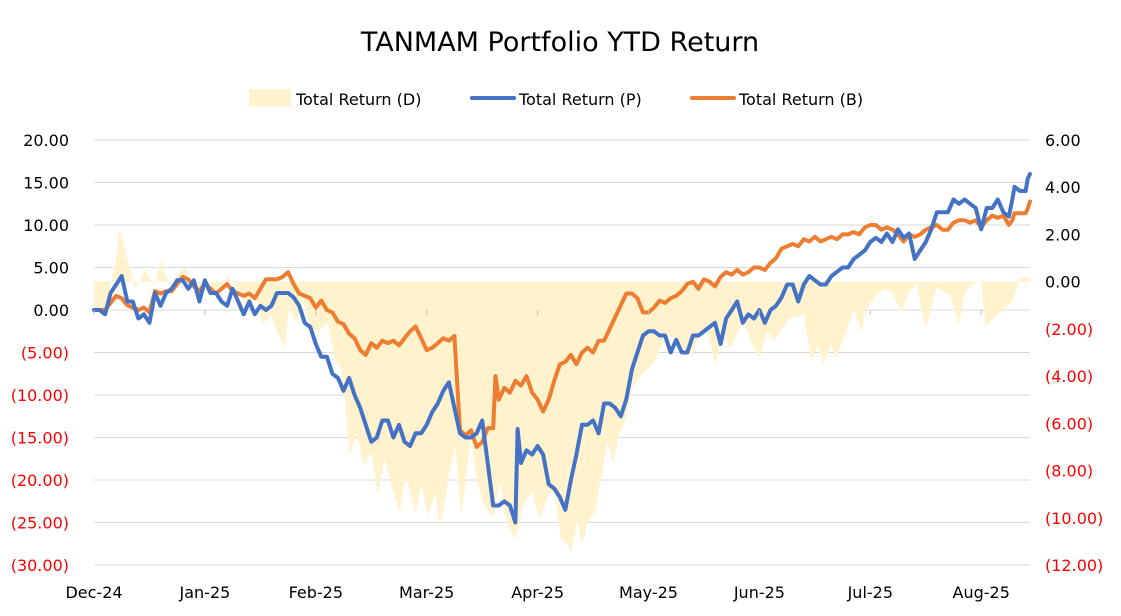 Image resolution: width=1121 pixels, height=616 pixels. What do you see at coordinates (981, 592) in the screenshot?
I see `x-tick-label: Aug-25` at bounding box center [981, 592].